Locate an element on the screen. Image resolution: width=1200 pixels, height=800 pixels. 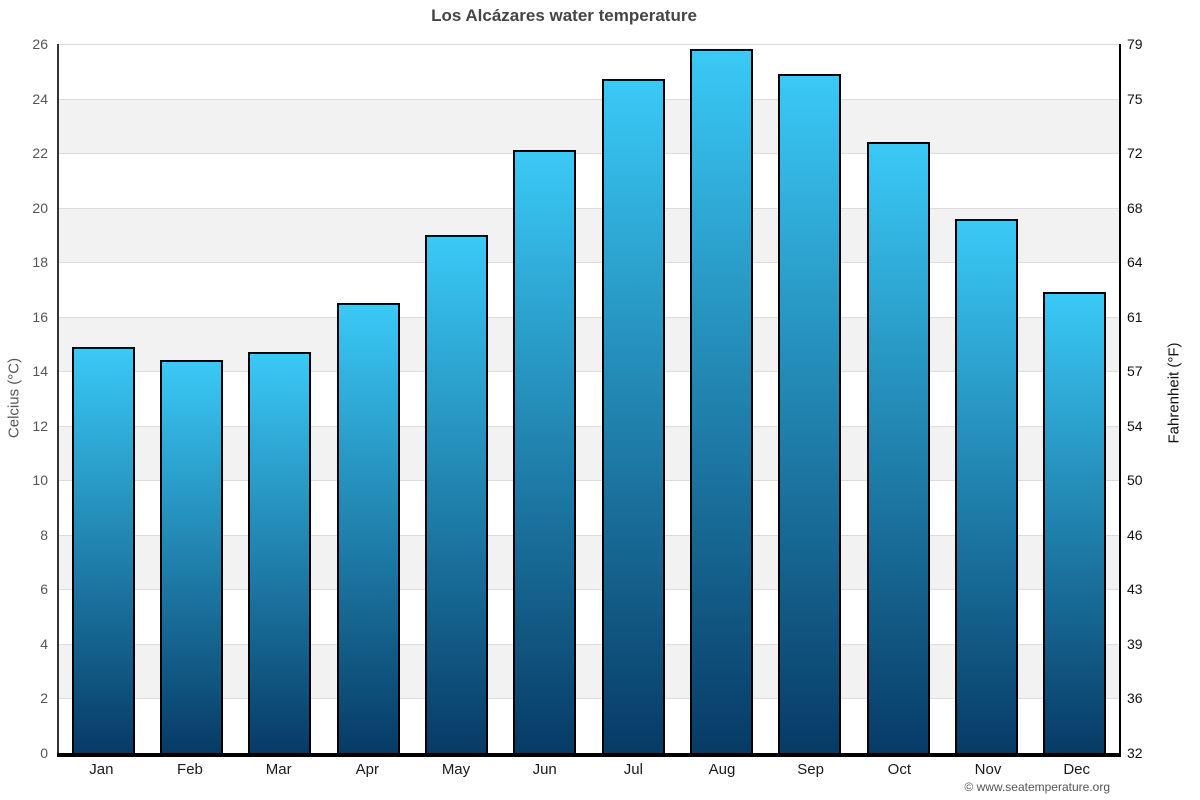
bar-jan is located at coordinates (103, 549).